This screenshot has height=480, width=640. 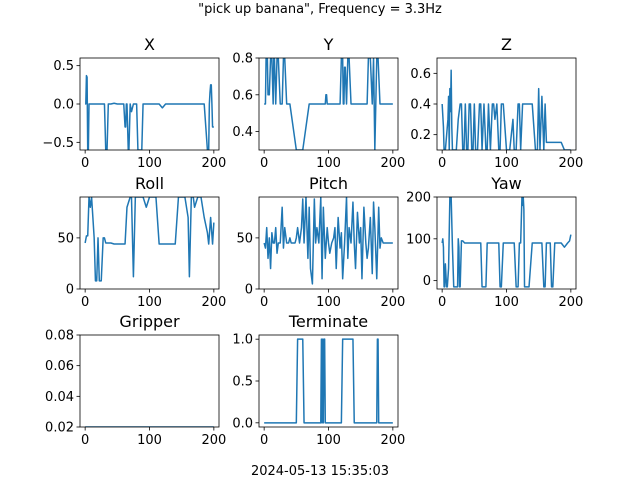 I want to click on subplot-y: 0 100 200 0.4 0.6 0.8 Y, so click(x=318, y=103).